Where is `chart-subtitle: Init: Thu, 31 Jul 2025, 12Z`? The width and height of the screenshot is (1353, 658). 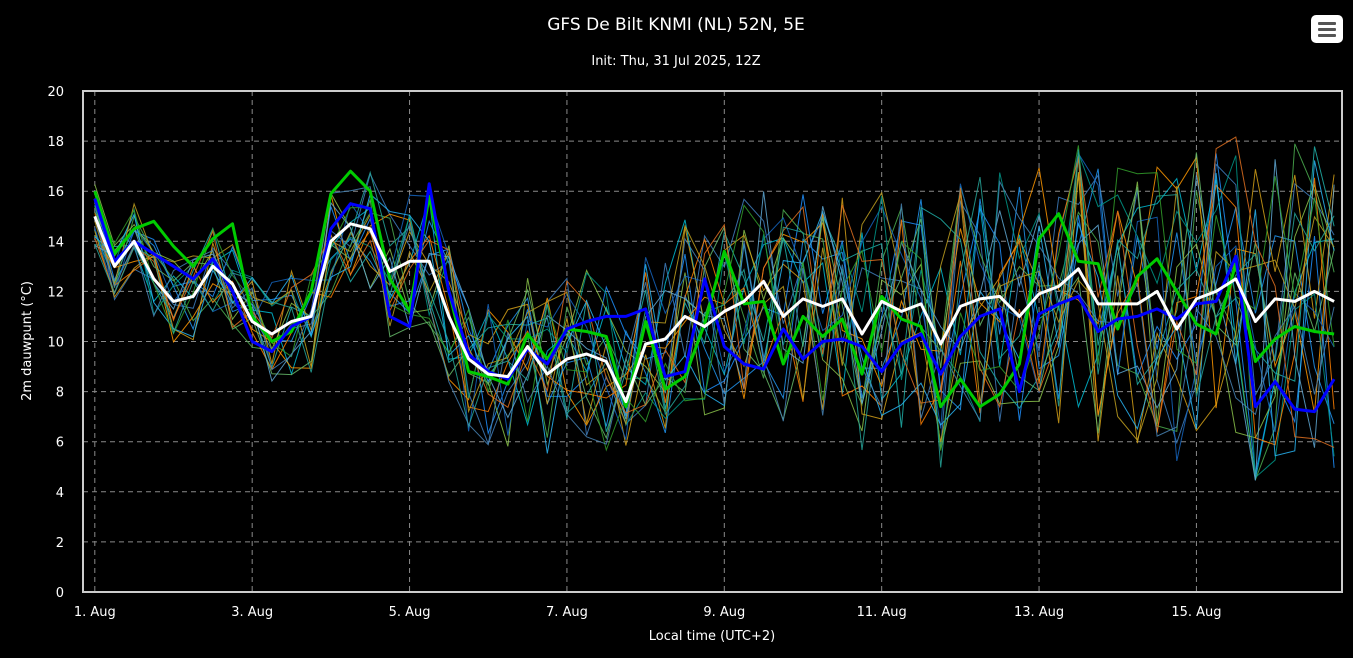
chart-subtitle: Init: Thu, 31 Jul 2025, 12Z is located at coordinates (675, 61).